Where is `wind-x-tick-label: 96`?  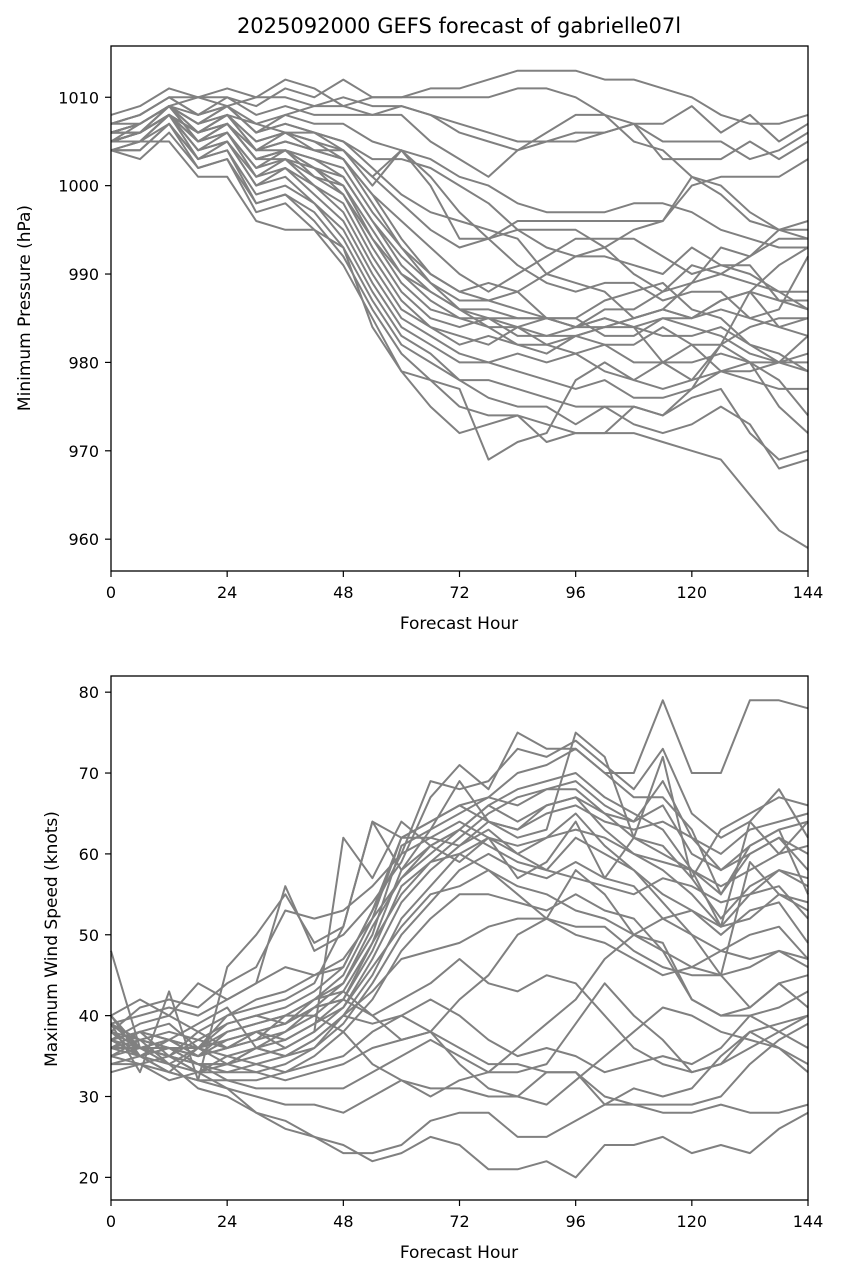 wind-x-tick-label: 96 is located at coordinates (575, 1221).